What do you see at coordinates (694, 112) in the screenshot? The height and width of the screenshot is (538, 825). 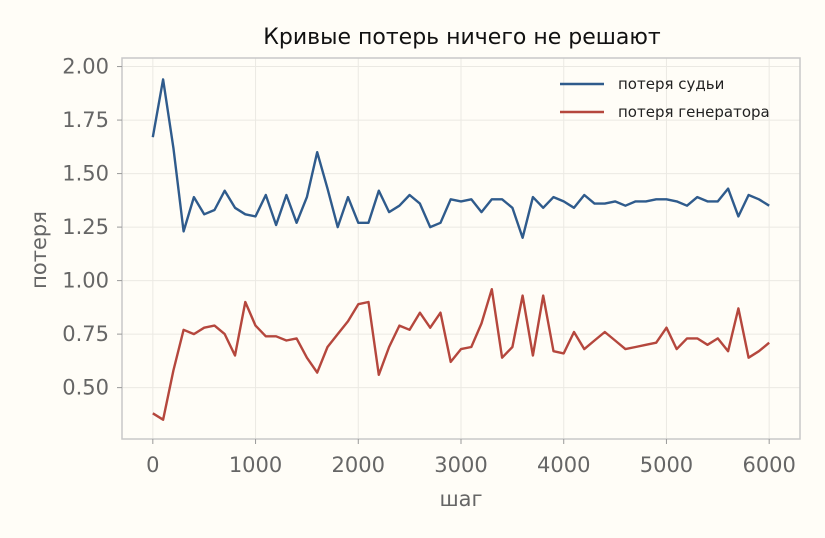 I see `legend-label-1: потеря генератора` at bounding box center [694, 112].